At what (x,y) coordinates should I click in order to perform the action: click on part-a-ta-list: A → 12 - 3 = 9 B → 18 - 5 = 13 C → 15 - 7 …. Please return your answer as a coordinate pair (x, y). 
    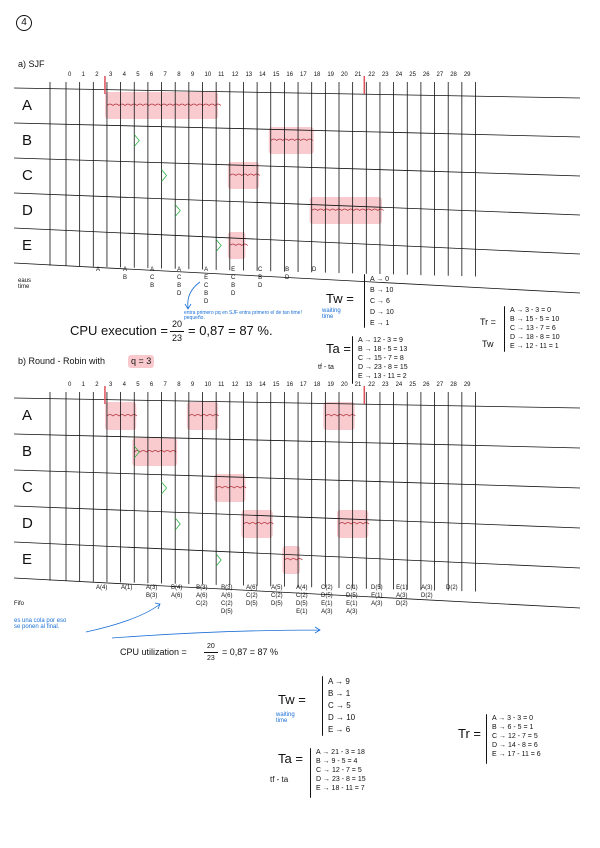
    Looking at the image, I should click on (383, 358).